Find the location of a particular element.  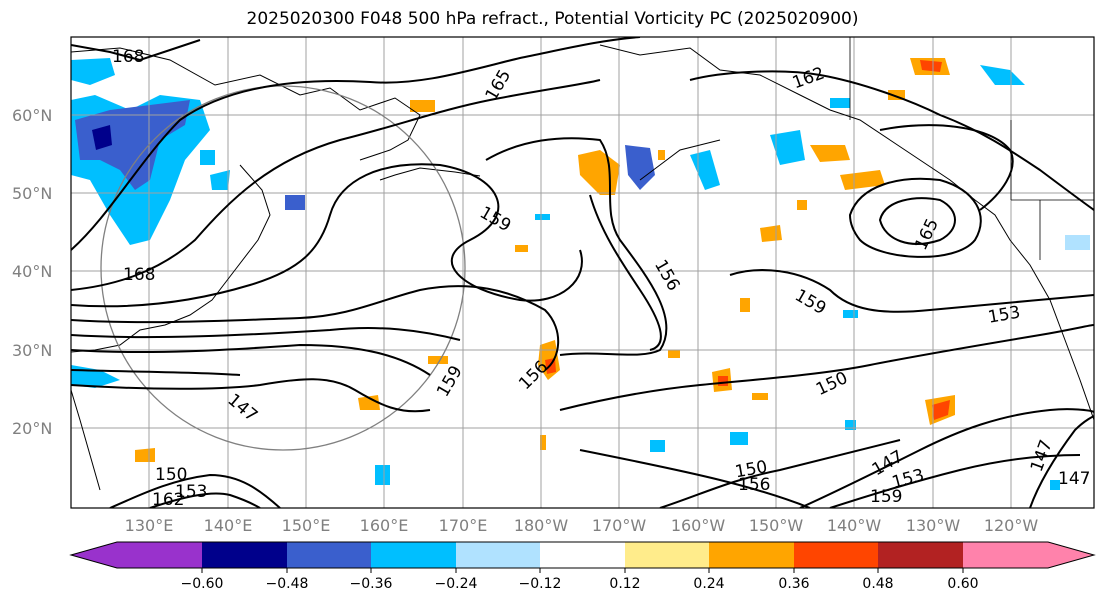

colorbar-outline is located at coordinates (582, 555).